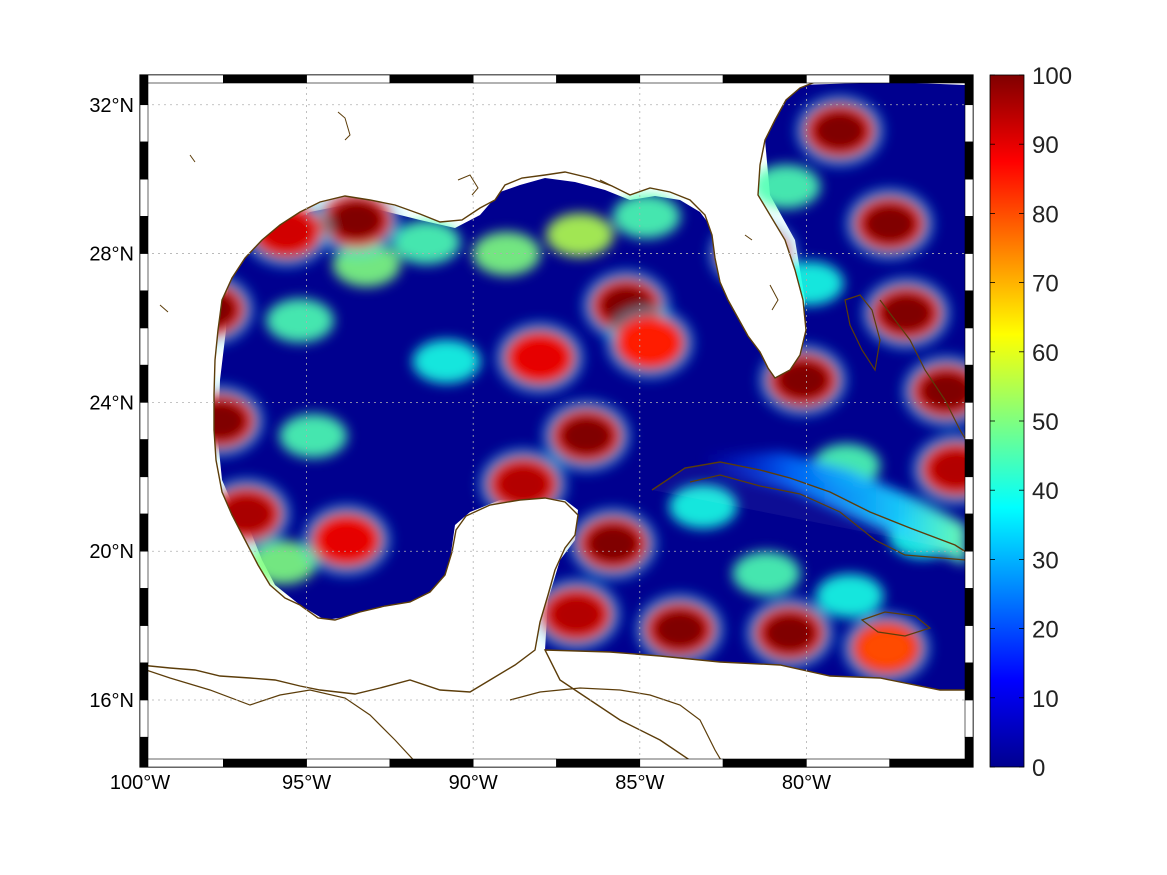 The image size is (1167, 875). Describe the element at coordinates (473, 783) in the screenshot. I see `x-tick-label-2: 90°W` at that location.